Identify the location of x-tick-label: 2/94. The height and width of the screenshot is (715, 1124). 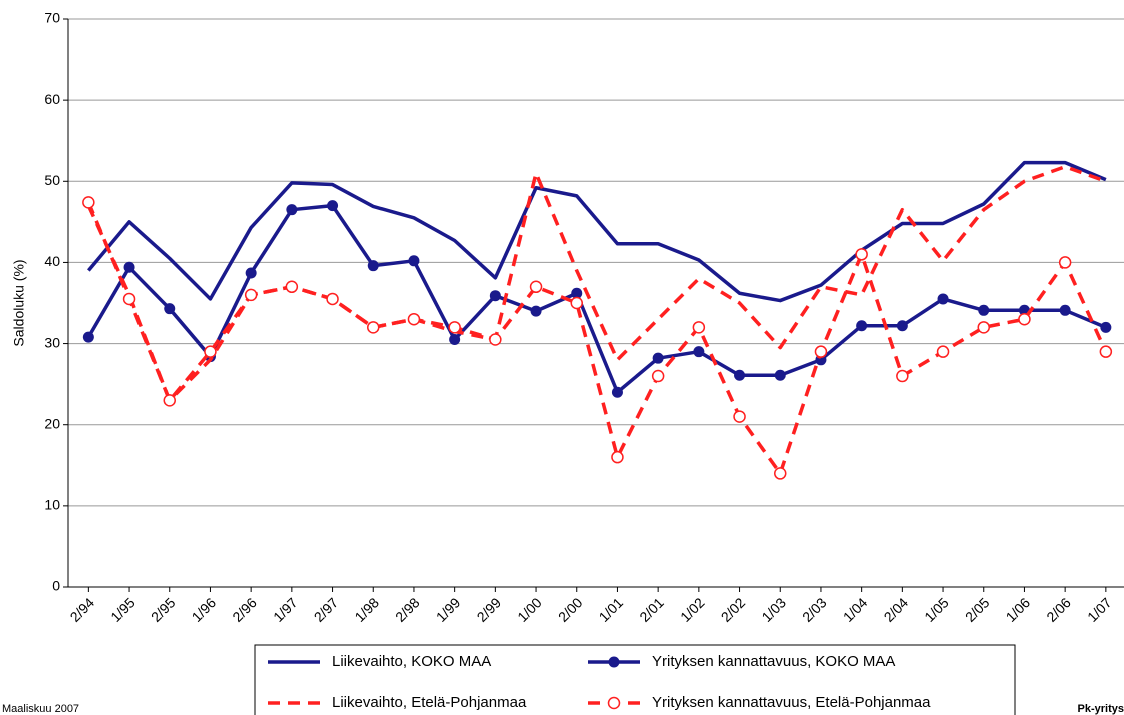
(82, 609).